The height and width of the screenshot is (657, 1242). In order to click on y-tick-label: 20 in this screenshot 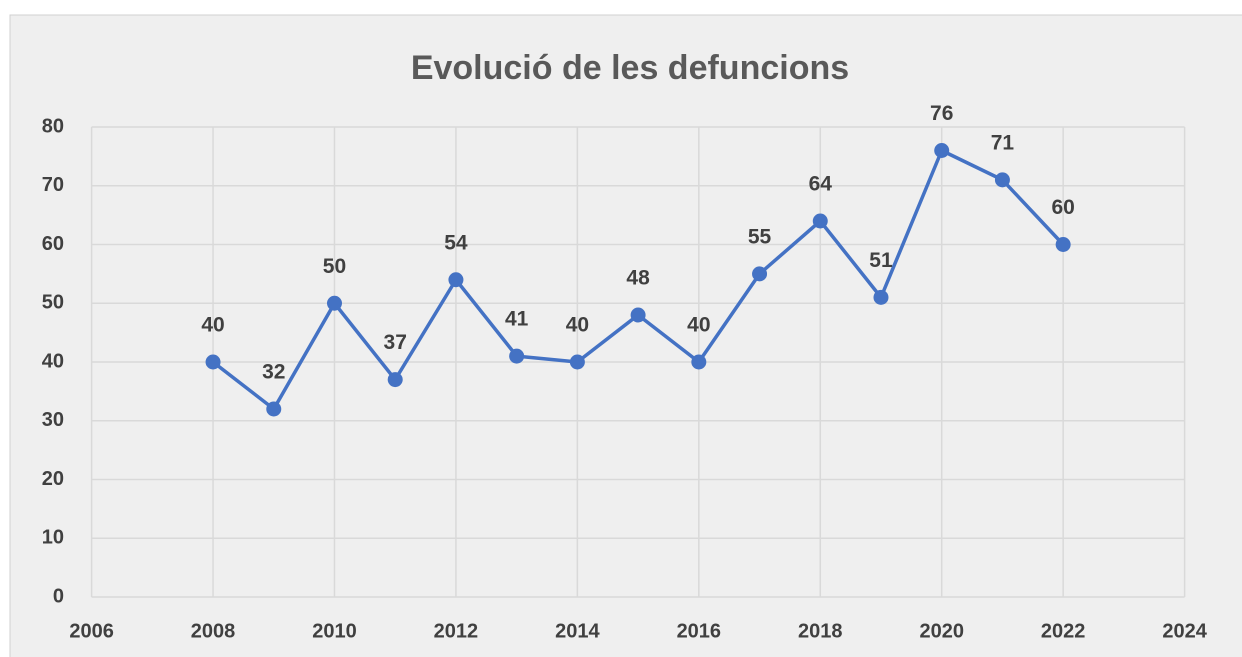, I will do `click(53, 479)`.